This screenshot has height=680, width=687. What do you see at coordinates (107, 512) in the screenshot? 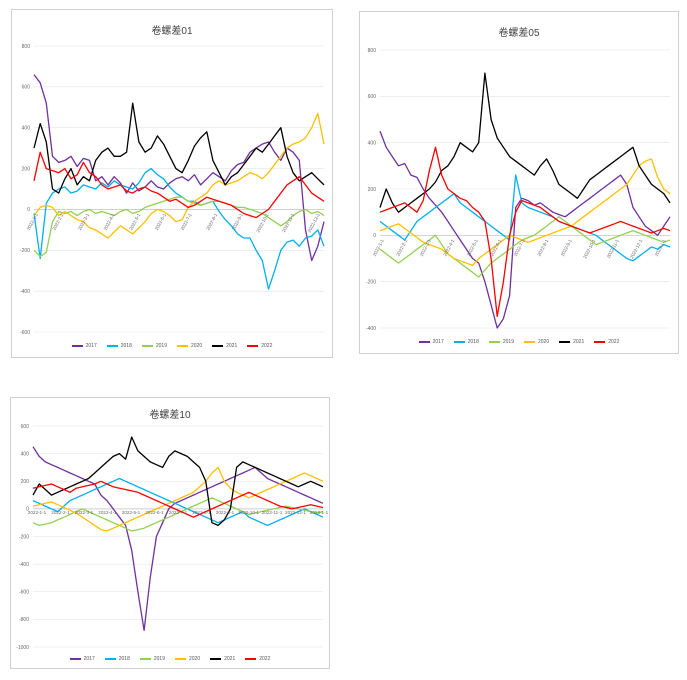
I see `x-tick-label: 2022-4-1` at bounding box center [107, 512].